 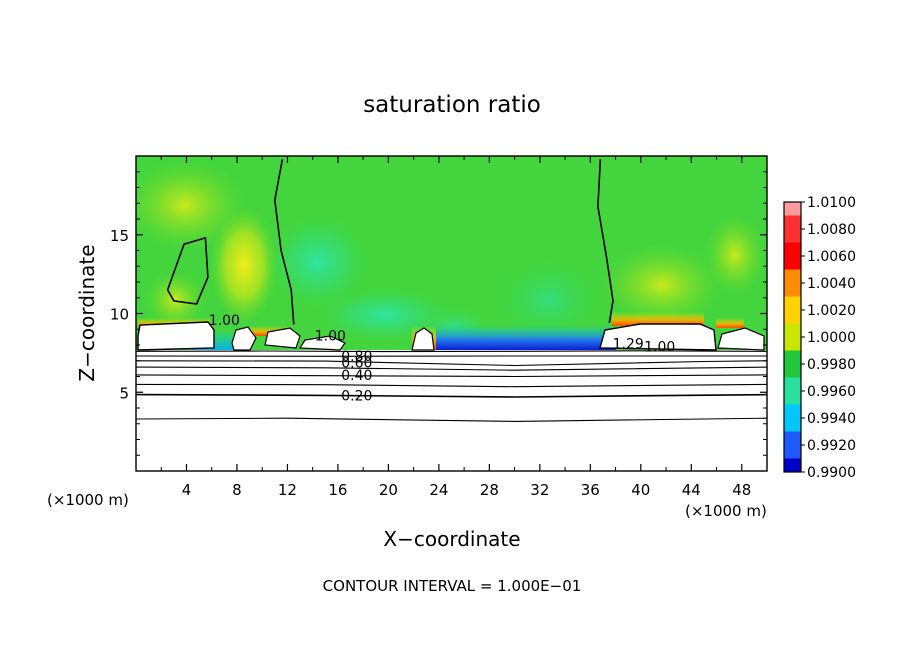 What do you see at coordinates (792, 398) in the screenshot?
I see `colorbar-swatch-7a` at bounding box center [792, 398].